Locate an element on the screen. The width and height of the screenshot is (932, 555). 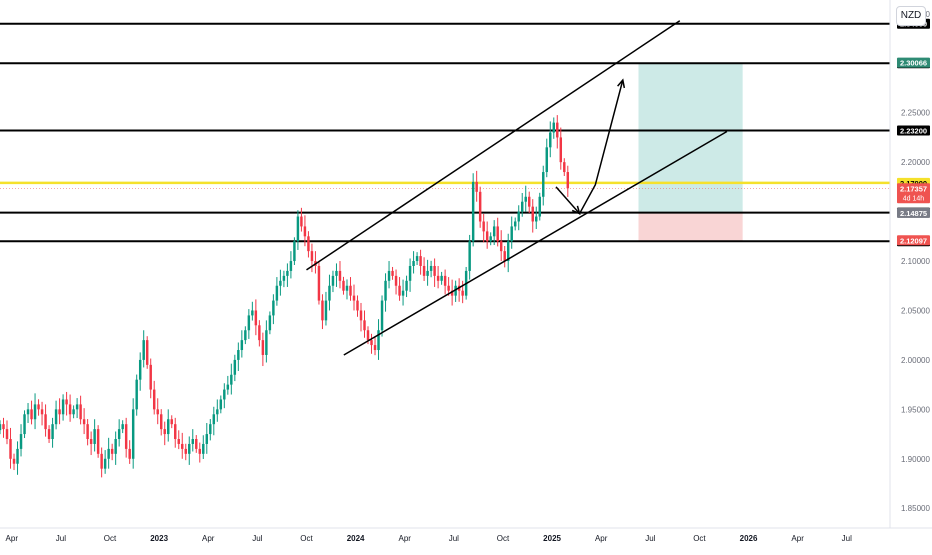
projection-path is located at coordinates (589, 147).